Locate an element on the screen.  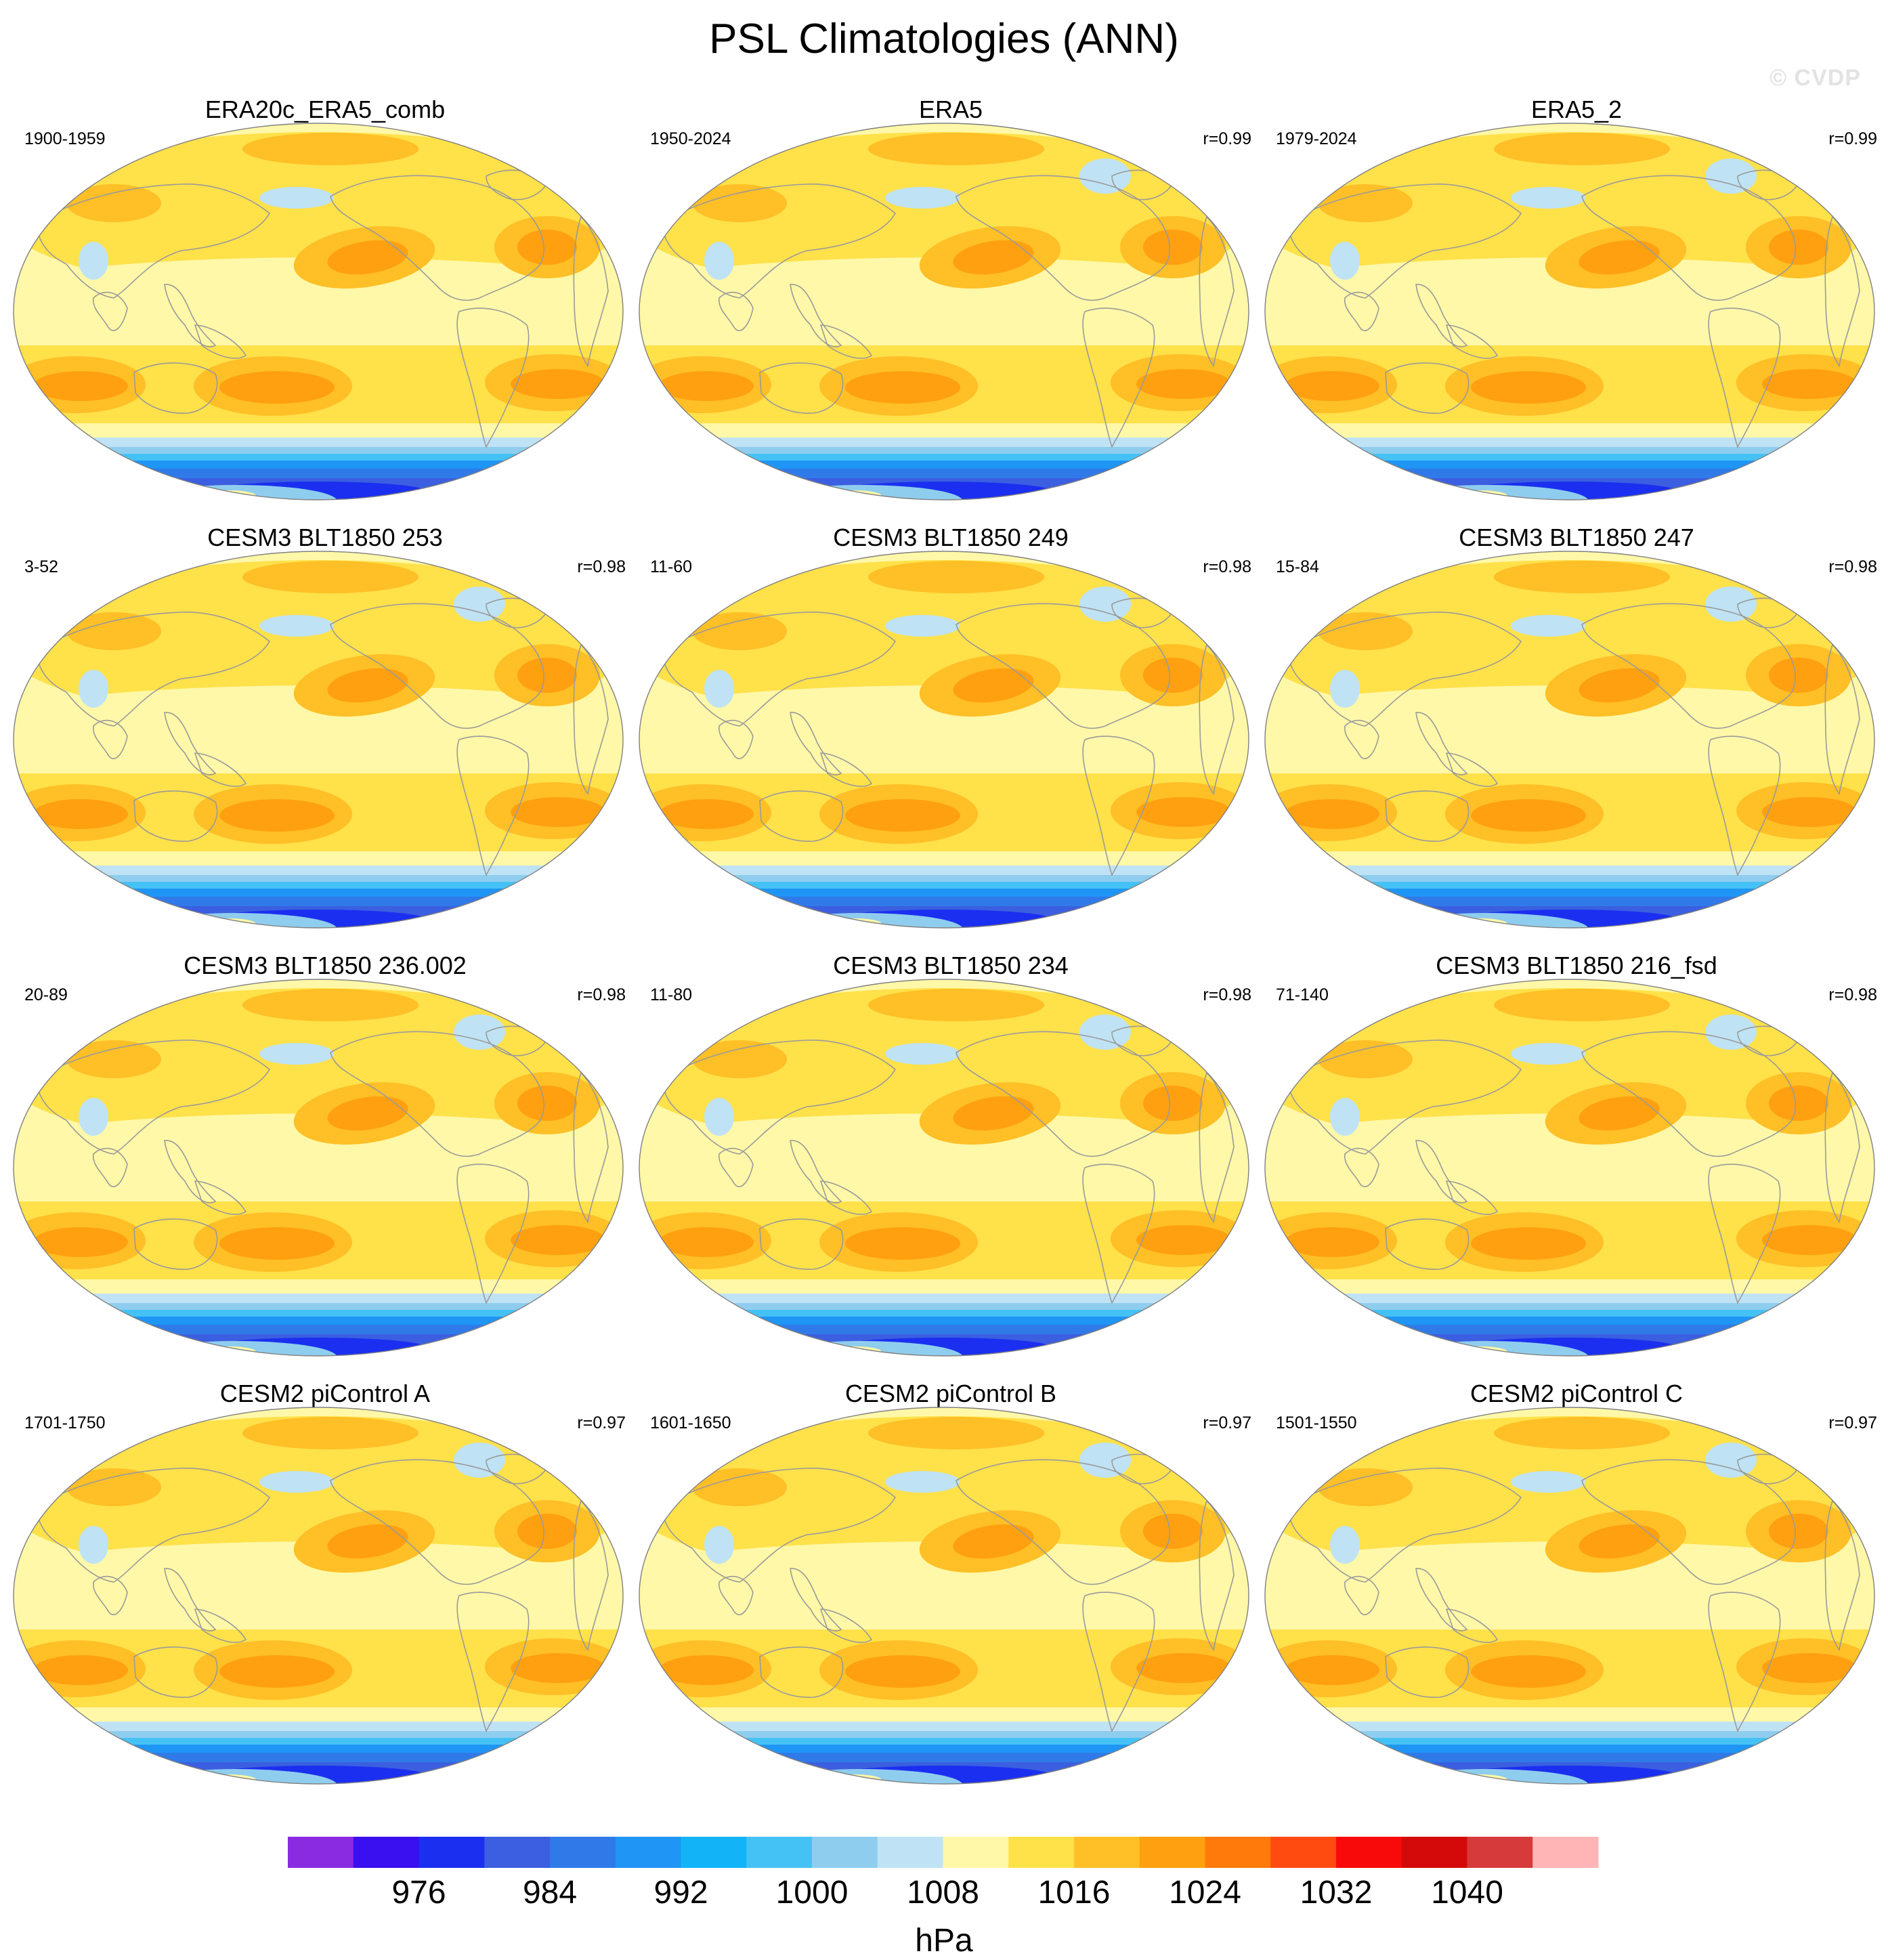
panel-correlation: r=0.99 is located at coordinates (1227, 138).